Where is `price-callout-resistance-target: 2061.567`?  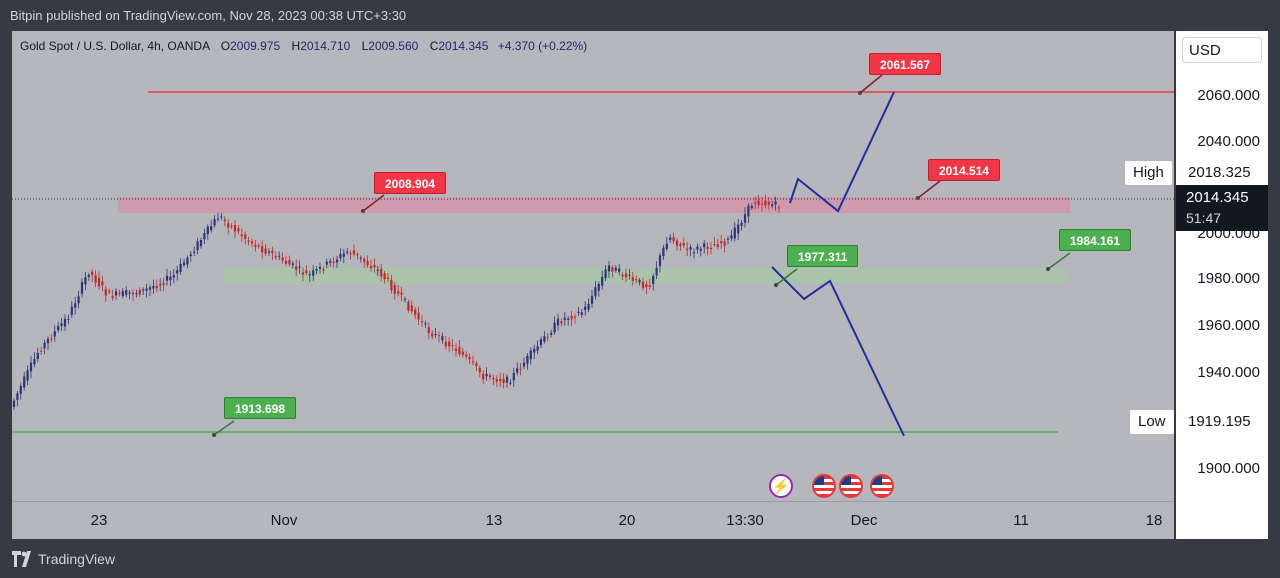
price-callout-resistance-target: 2061.567 is located at coordinates (905, 64).